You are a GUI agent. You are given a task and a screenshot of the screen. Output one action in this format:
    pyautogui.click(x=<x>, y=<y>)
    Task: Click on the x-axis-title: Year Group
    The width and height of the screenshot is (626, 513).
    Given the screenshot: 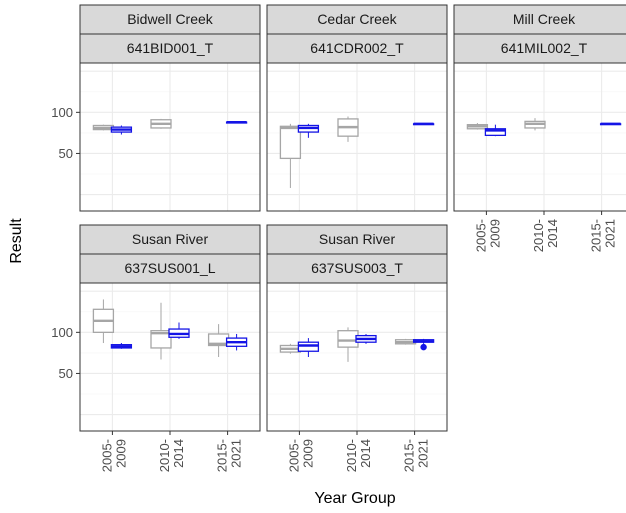 What is the action you would take?
    pyautogui.click(x=354, y=498)
    